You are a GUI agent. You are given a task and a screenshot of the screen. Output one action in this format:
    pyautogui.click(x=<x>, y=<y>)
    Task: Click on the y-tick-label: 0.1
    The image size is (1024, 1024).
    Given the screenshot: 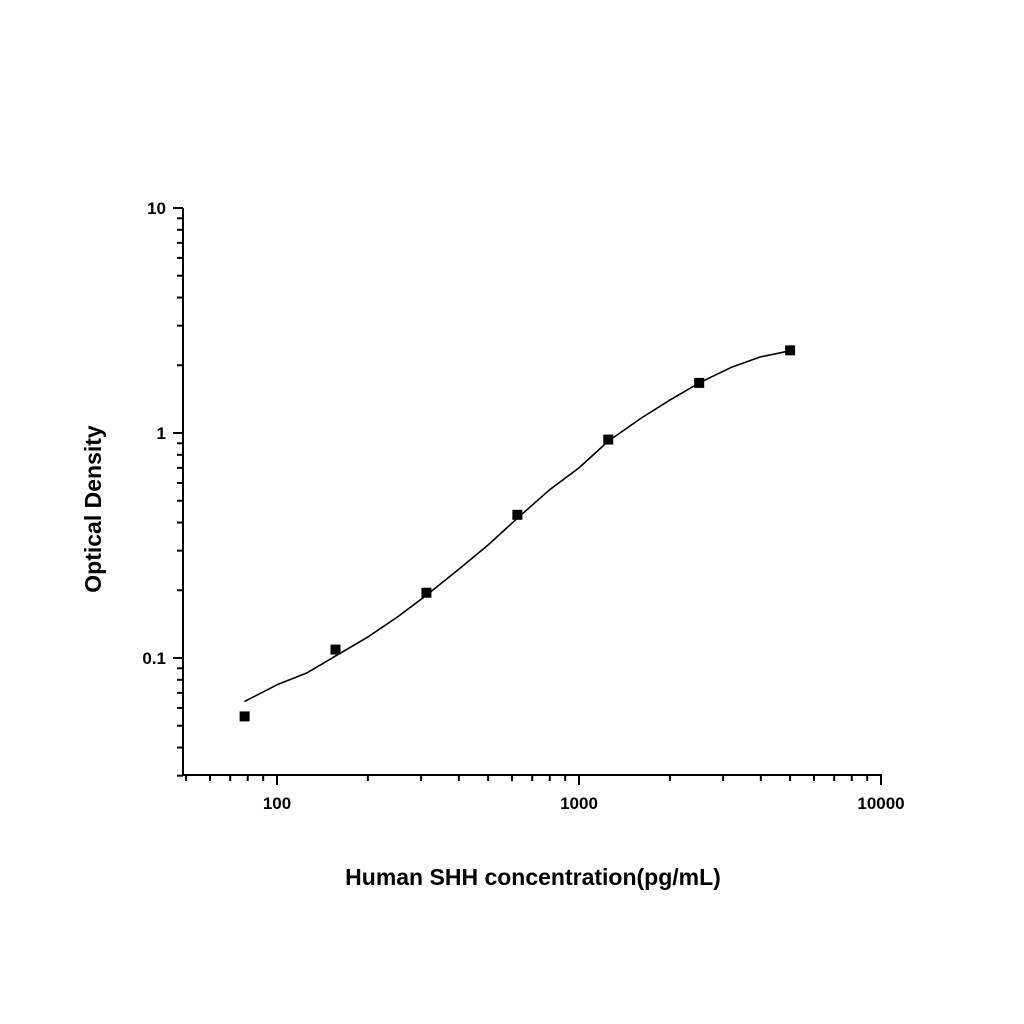 What is the action you would take?
    pyautogui.click(x=154, y=658)
    